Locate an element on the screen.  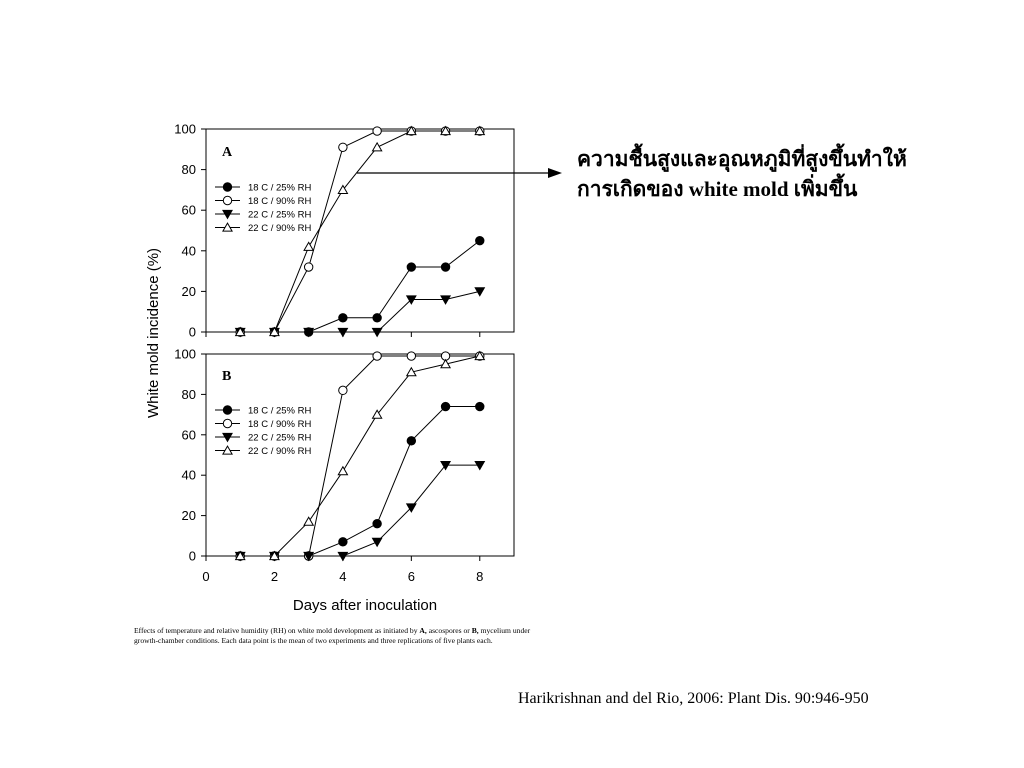
caption-part-2: ascospores or is located at coordinates (449, 630).